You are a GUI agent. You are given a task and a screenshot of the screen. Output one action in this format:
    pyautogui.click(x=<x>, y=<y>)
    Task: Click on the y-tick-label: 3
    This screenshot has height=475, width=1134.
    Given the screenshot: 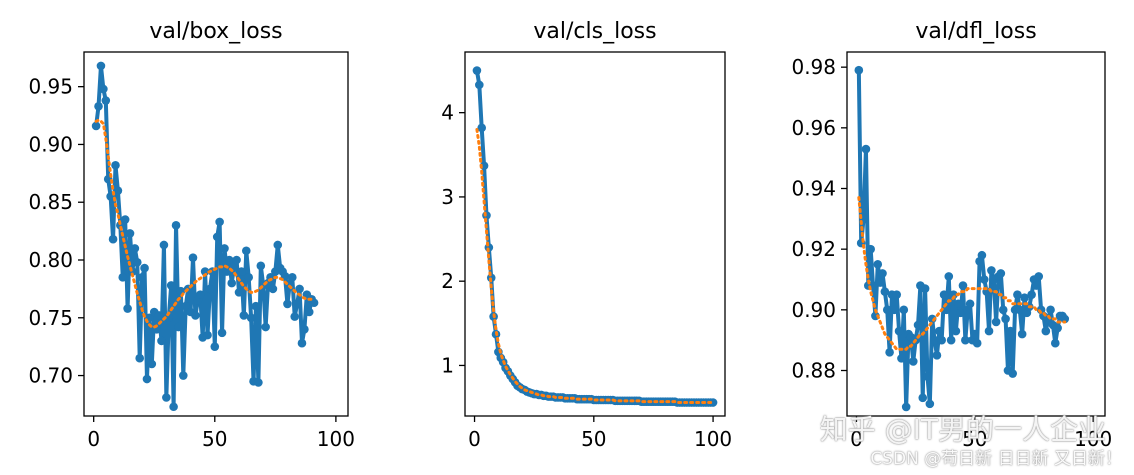 What is the action you would take?
    pyautogui.click(x=447, y=197)
    